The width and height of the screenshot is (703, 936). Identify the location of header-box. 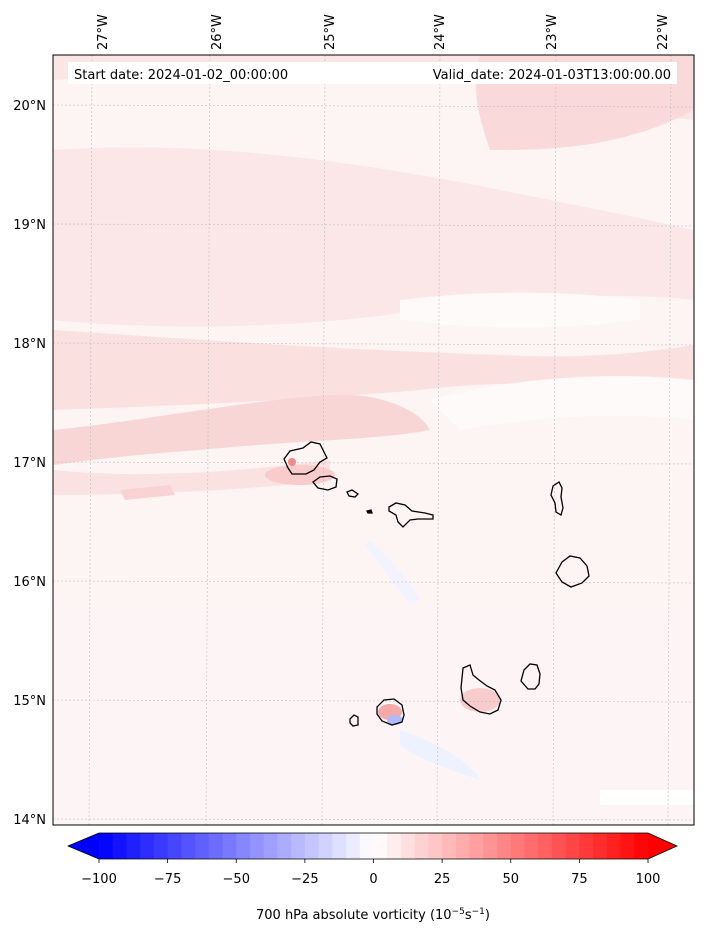
(372, 73).